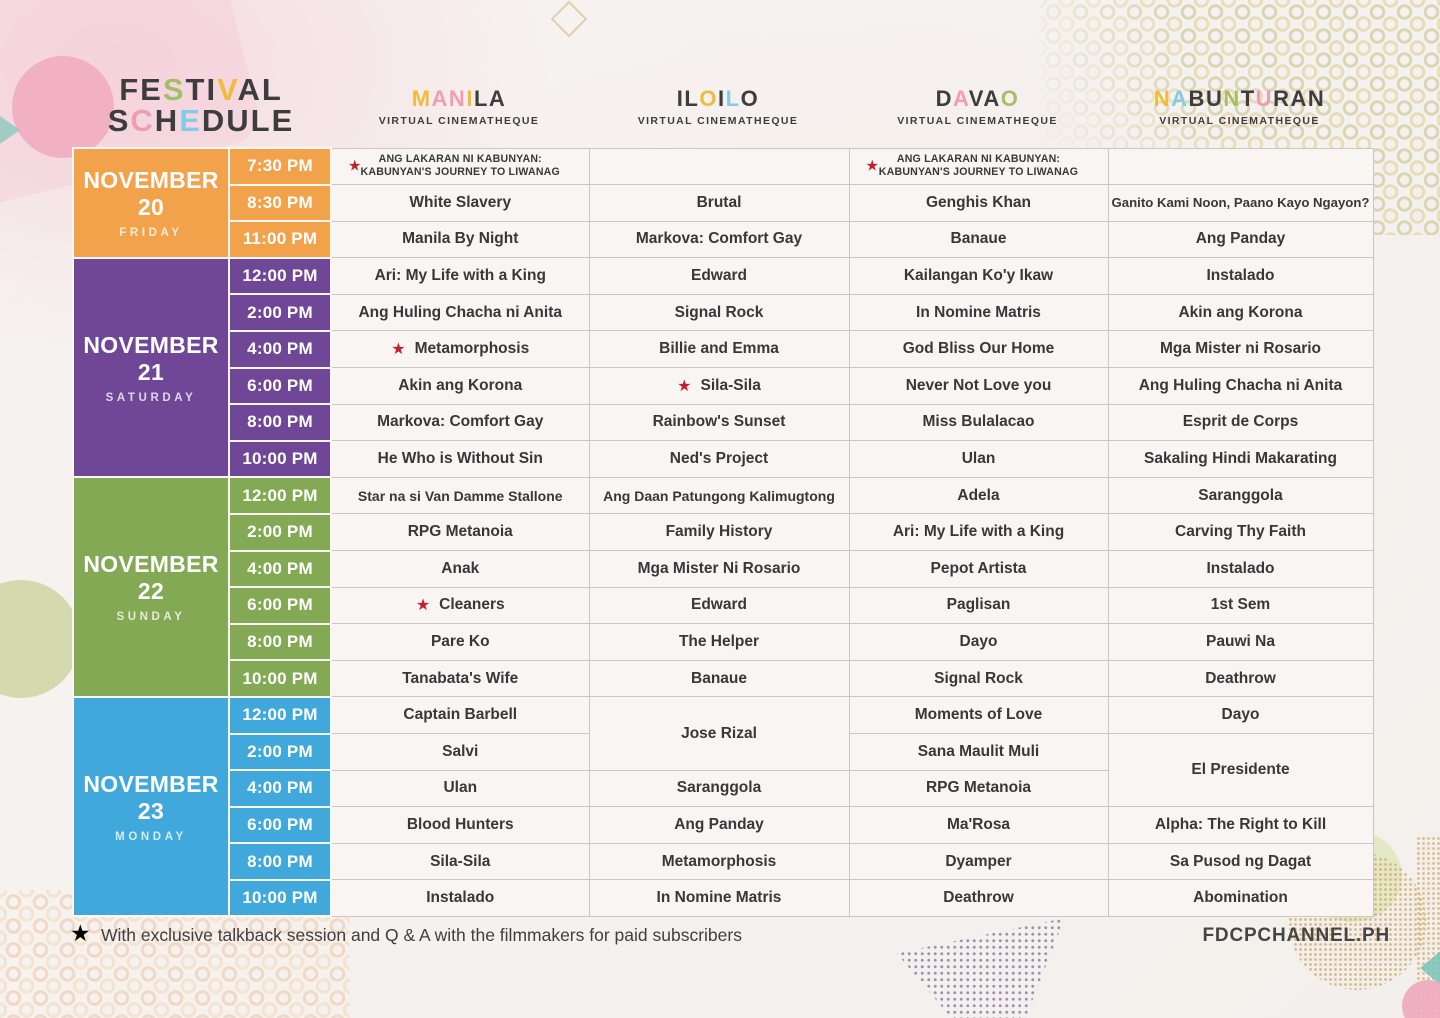 Image resolution: width=1440 pixels, height=1018 pixels. What do you see at coordinates (719, 642) in the screenshot?
I see `movie-title: The Helper` at bounding box center [719, 642].